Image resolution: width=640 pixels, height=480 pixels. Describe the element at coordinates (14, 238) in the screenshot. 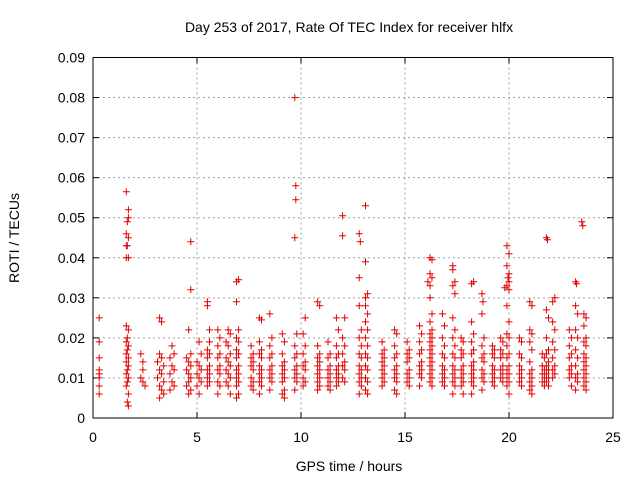

I see `y-axis-label: ROTI / TECUs` at that location.